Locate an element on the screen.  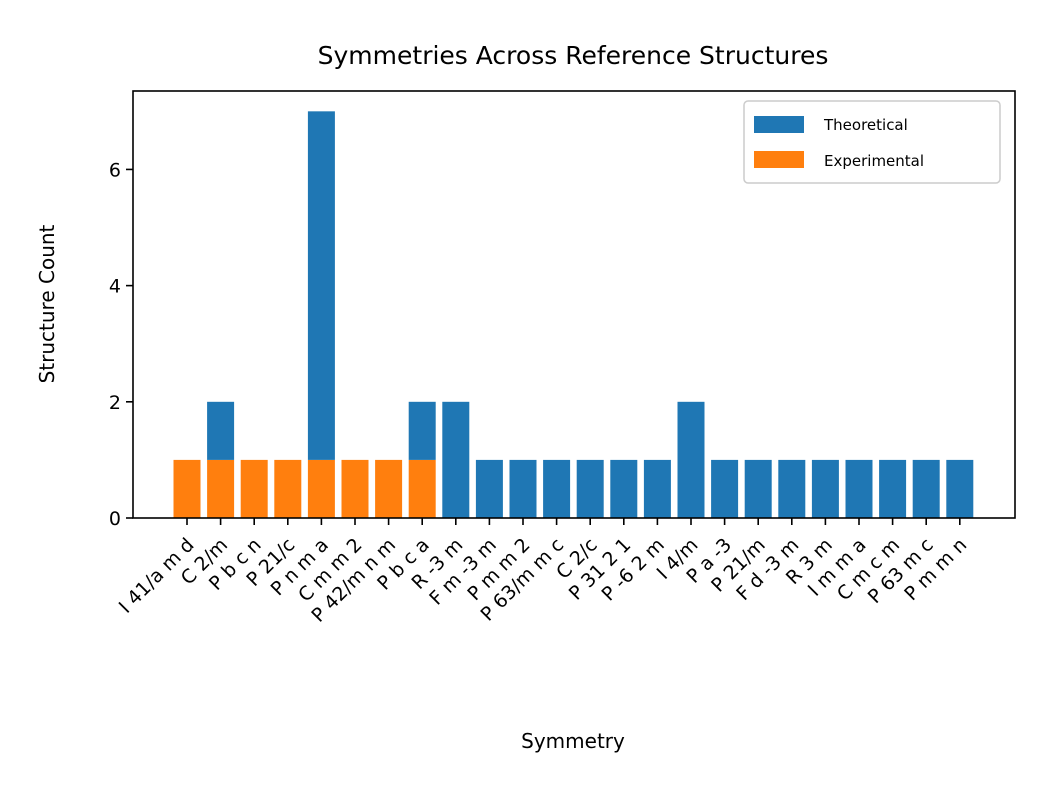
bar-theoretical-p-6-2-m is located at coordinates (657, 488).